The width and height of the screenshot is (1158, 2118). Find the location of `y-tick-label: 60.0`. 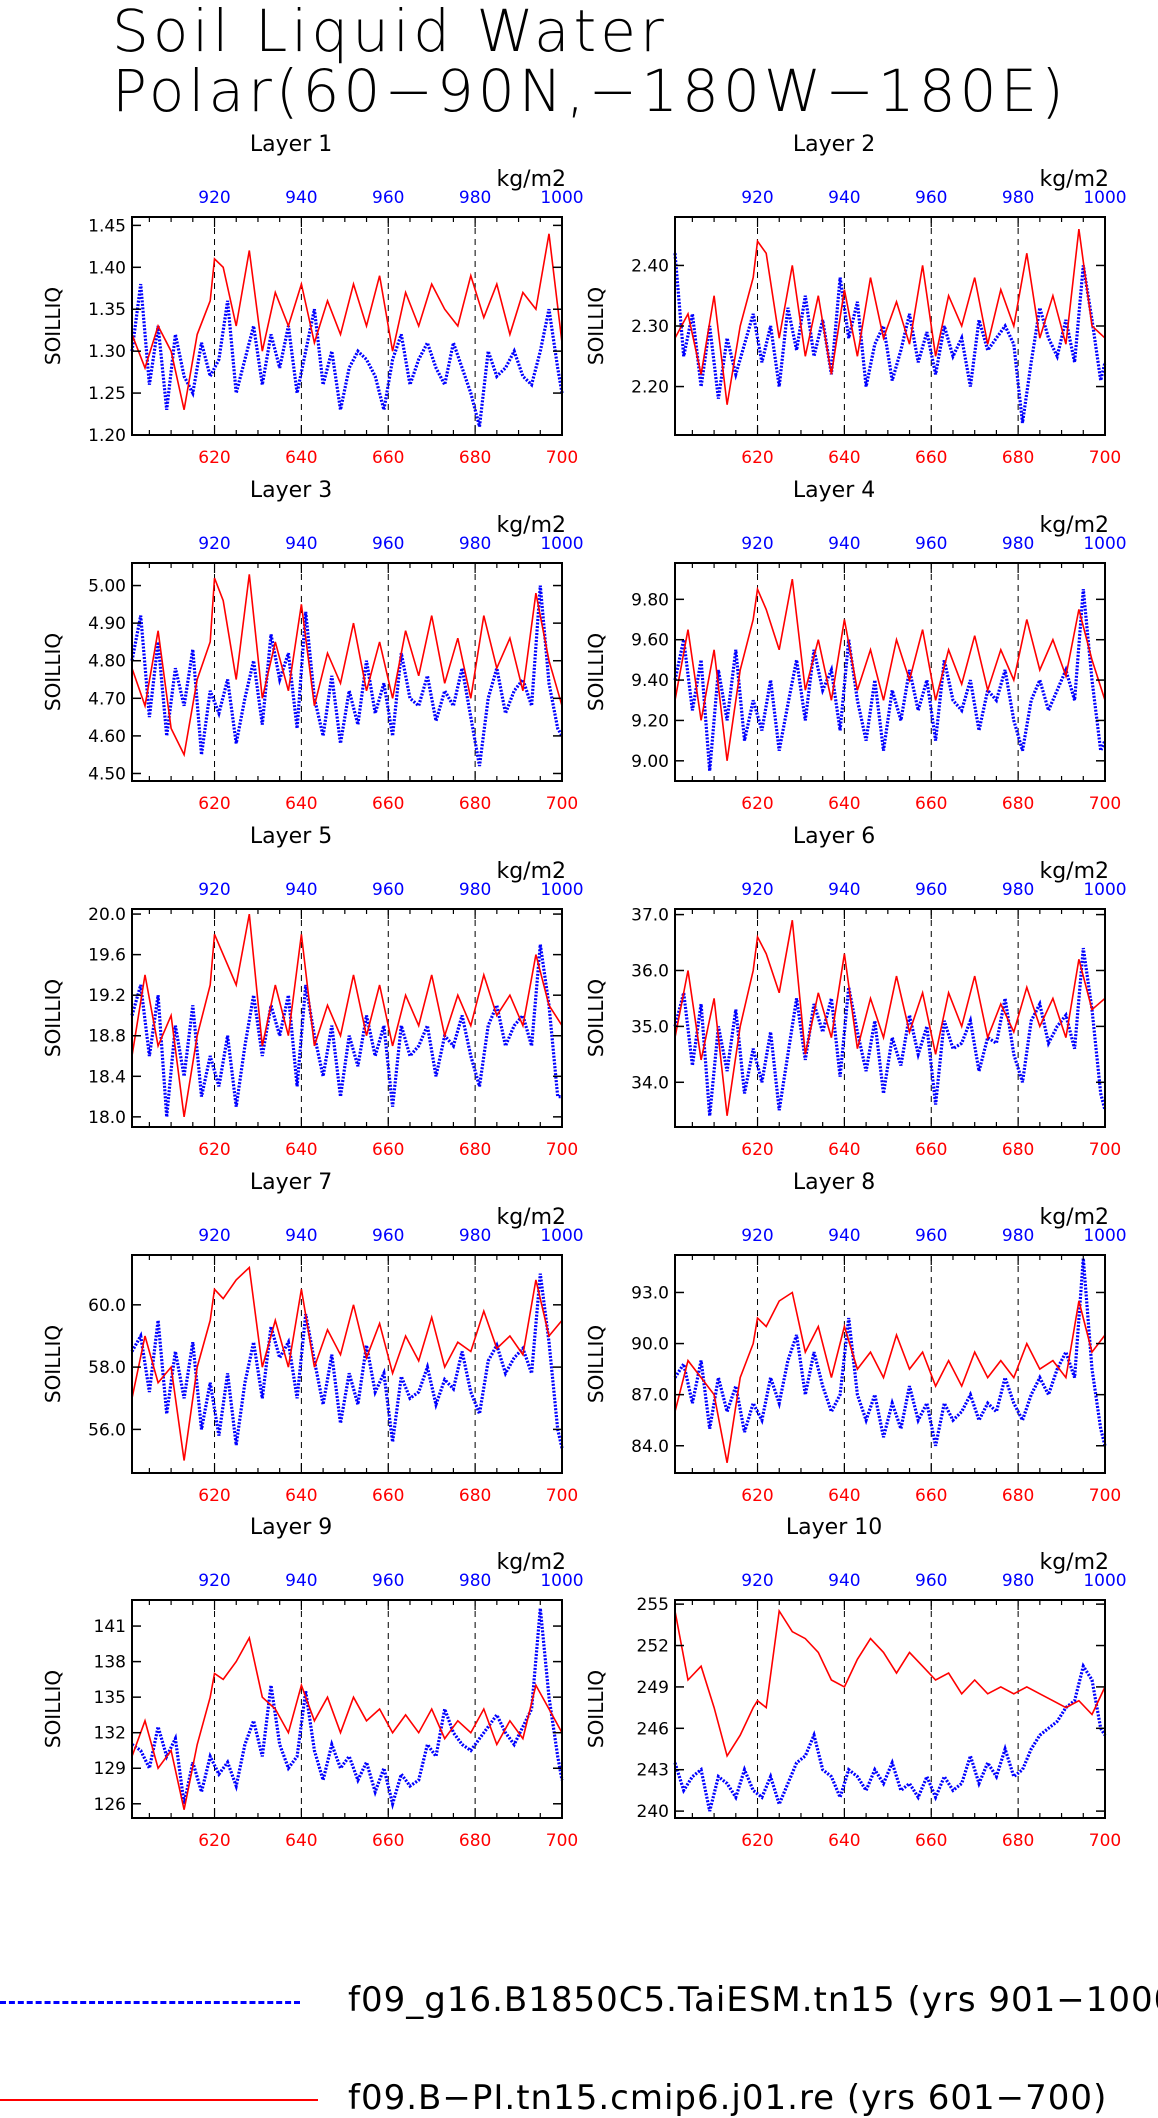

y-tick-label: 60.0 is located at coordinates (107, 1306).